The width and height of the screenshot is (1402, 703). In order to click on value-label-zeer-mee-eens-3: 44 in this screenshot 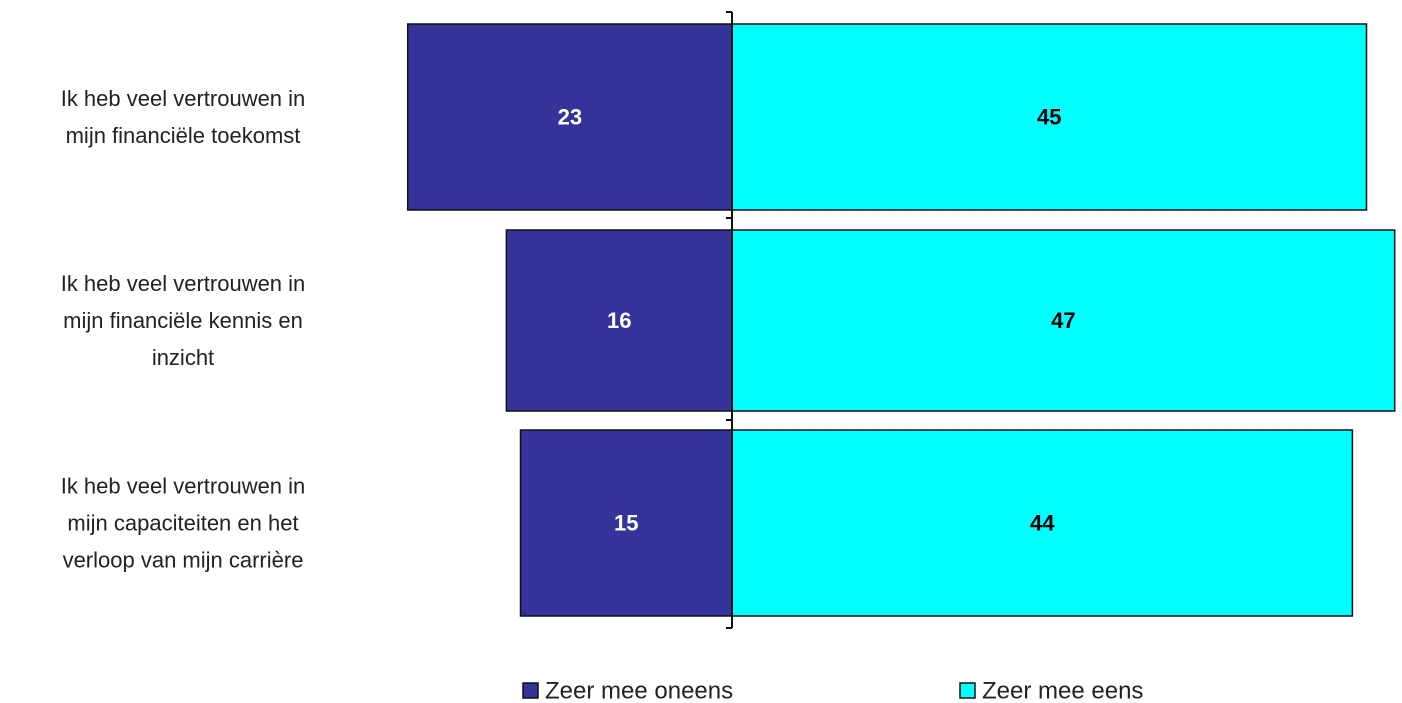, I will do `click(1042, 523)`.